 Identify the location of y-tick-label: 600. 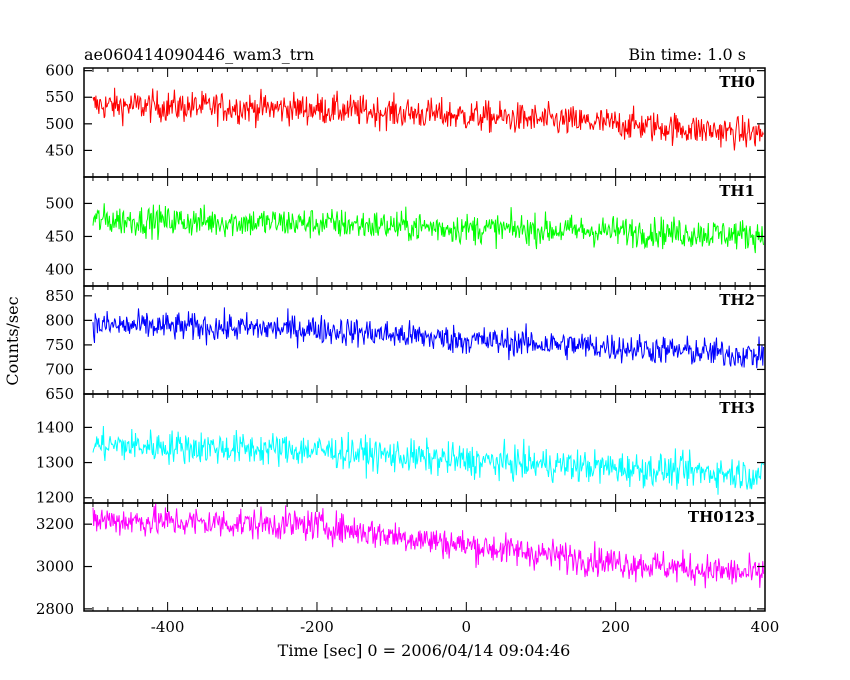
(59, 71).